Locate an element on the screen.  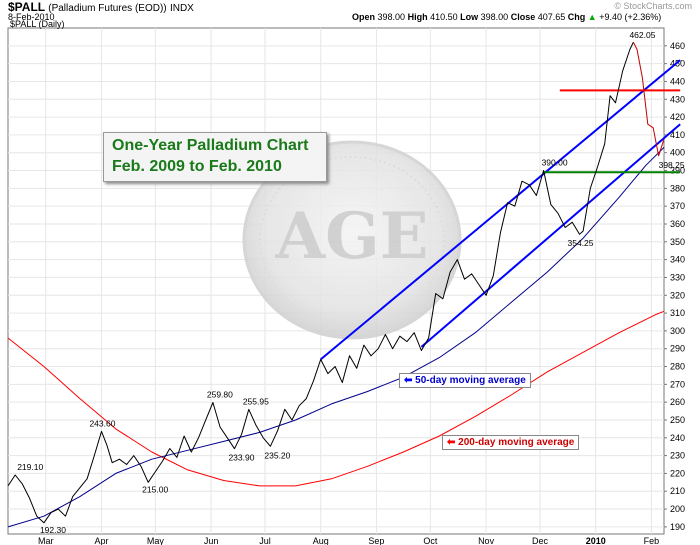
y-tick-label: 350 is located at coordinates (677, 242).